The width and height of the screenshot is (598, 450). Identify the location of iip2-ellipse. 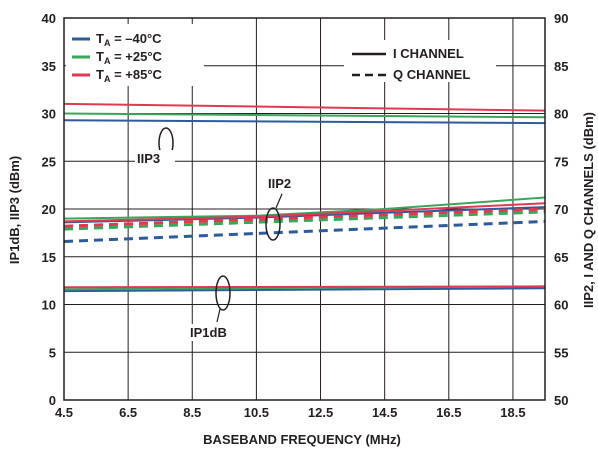
(273, 224).